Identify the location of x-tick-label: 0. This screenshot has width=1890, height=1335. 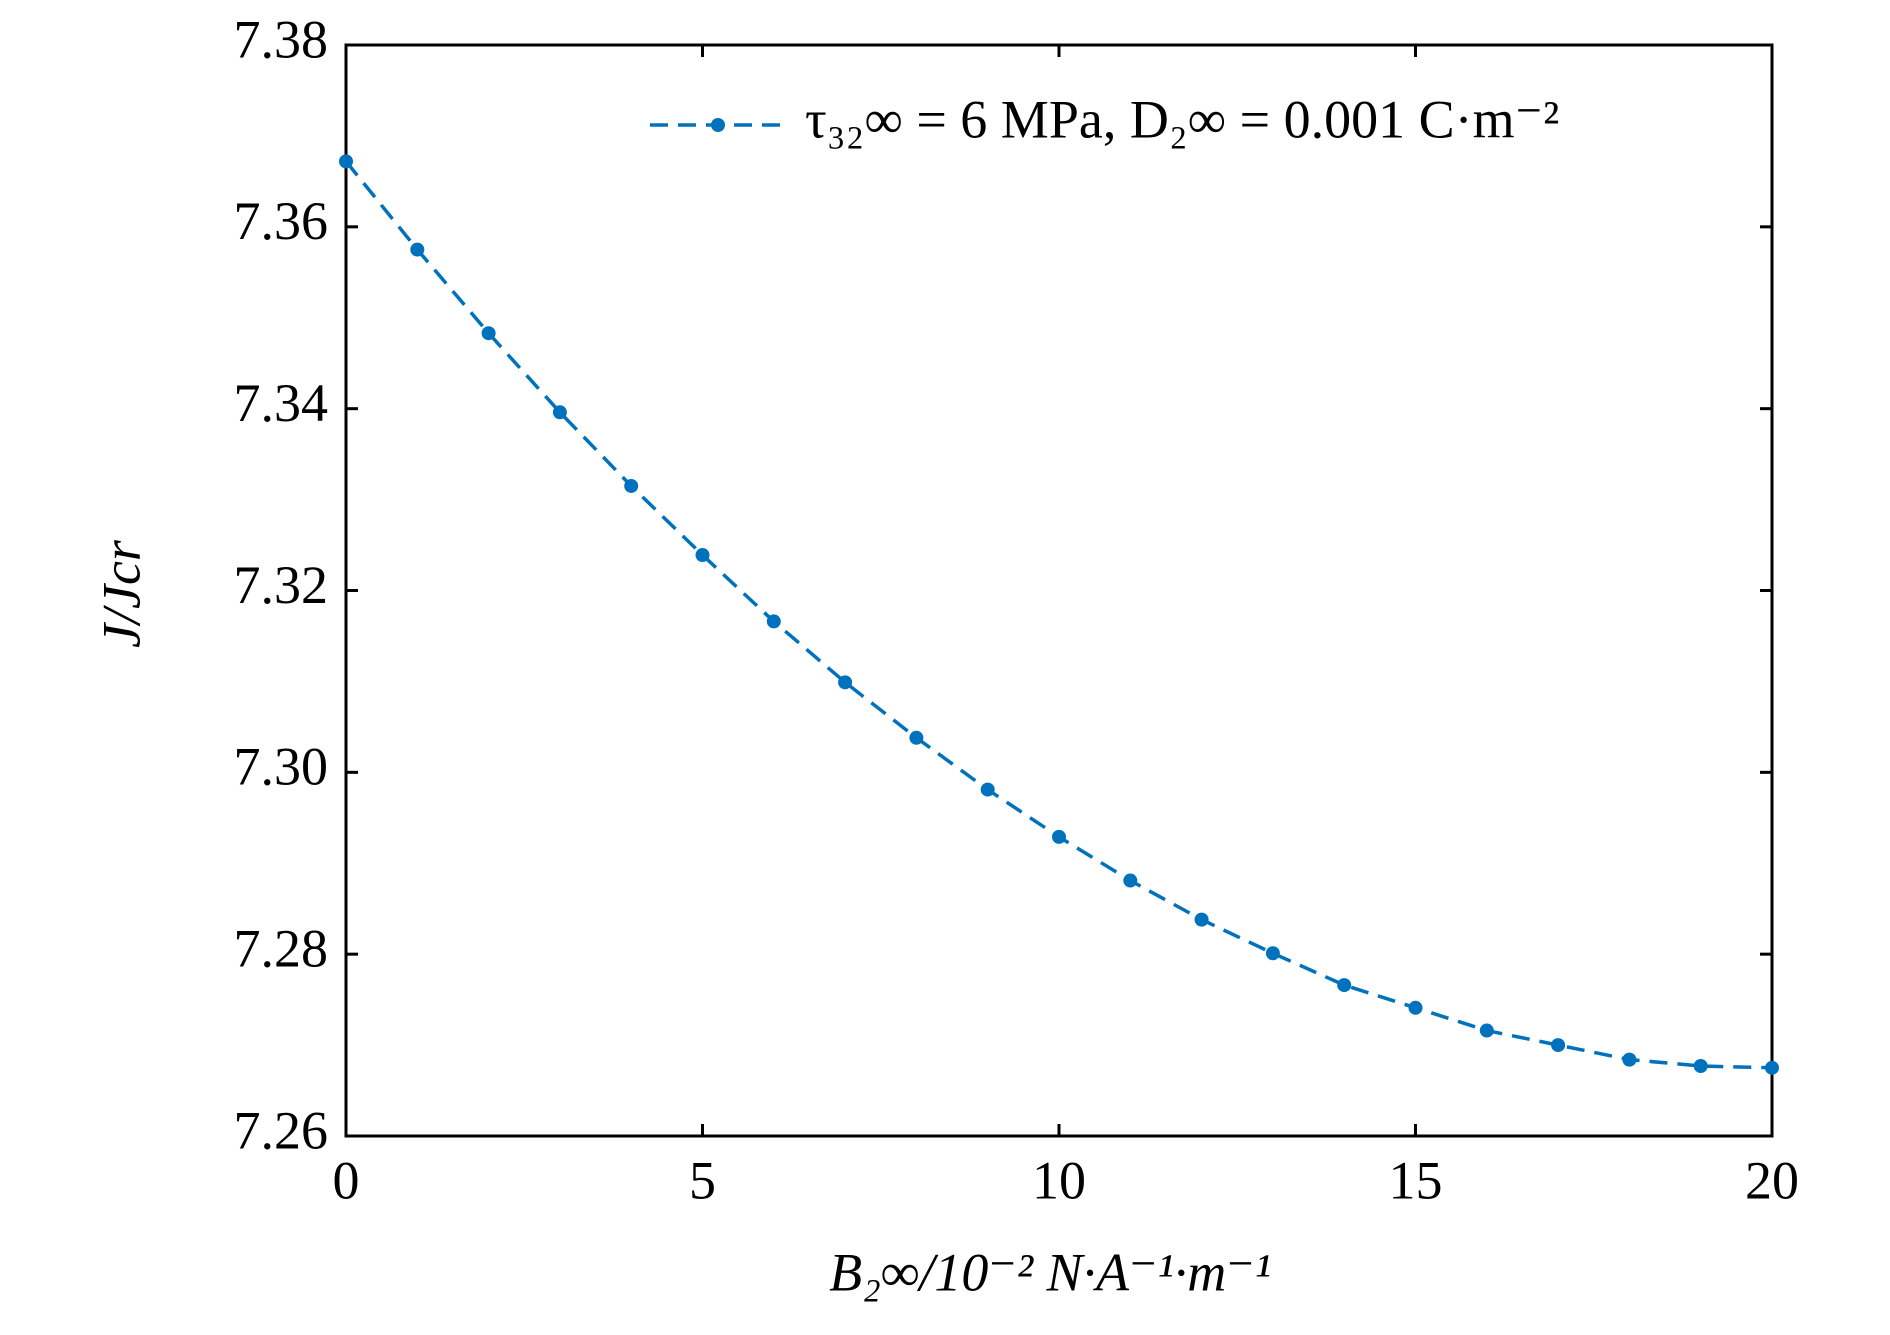
(346, 1180).